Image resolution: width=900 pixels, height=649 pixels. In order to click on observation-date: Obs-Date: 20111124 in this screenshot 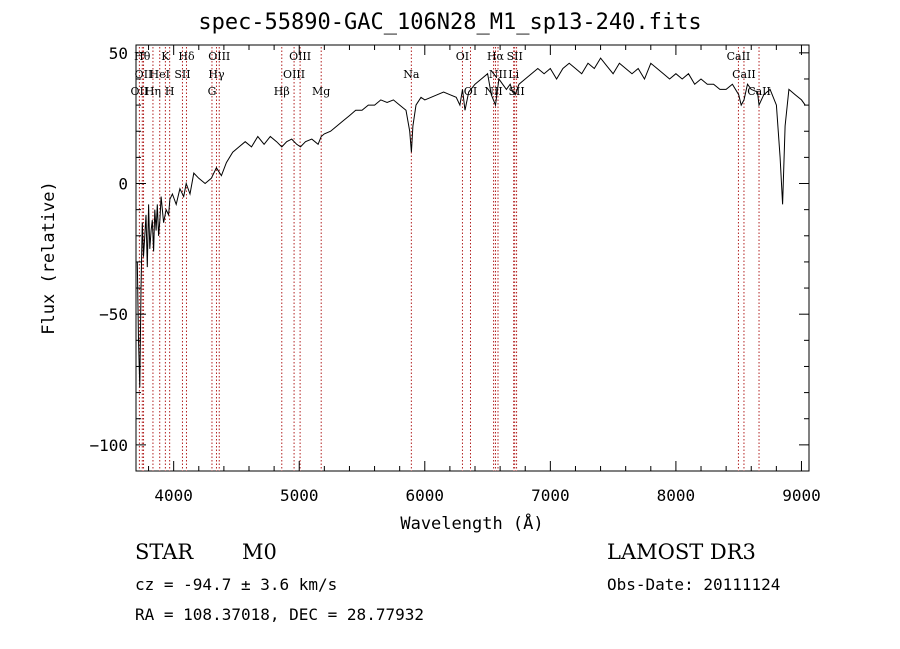, I will do `click(694, 584)`.